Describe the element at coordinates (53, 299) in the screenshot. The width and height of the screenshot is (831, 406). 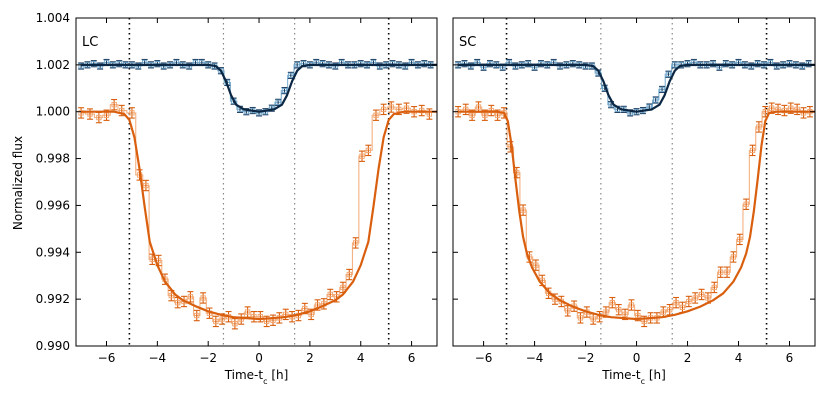
I see `y-tick-label: 0.992` at that location.